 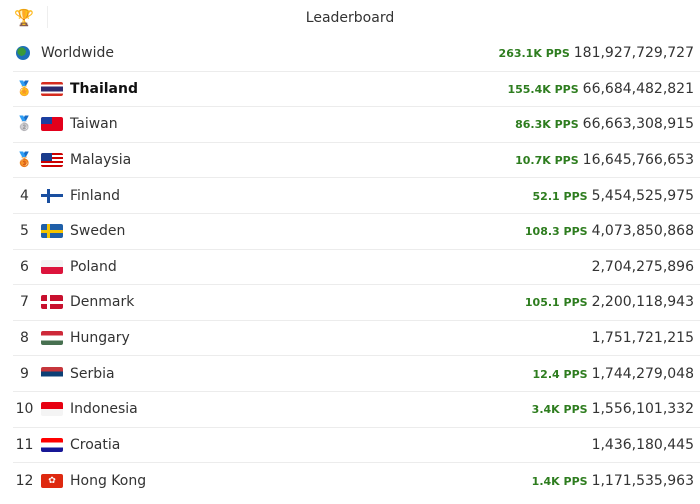 What do you see at coordinates (23, 53) in the screenshot?
I see `globe-icon` at bounding box center [23, 53].